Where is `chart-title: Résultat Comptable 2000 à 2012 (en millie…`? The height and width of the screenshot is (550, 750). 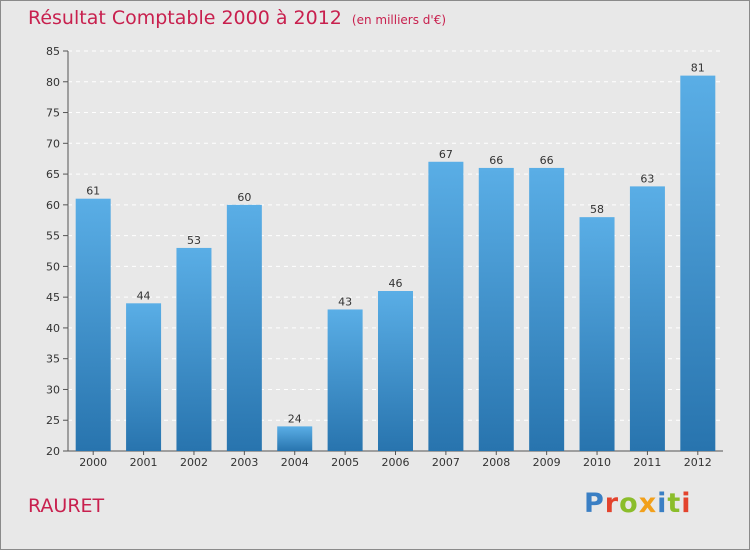
chart-title: Résultat Comptable 2000 à 2012 (en millie… is located at coordinates (237, 18).